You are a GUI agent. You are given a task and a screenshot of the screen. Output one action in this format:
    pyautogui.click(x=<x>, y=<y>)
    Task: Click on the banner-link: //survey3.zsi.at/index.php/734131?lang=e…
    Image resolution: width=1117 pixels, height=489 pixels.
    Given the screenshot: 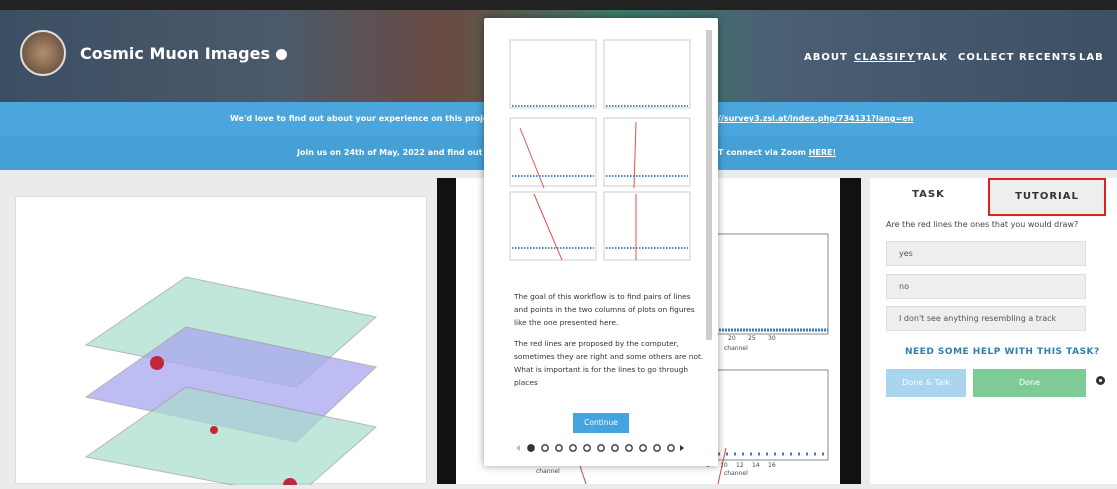 What is the action you would take?
    pyautogui.click(x=816, y=118)
    